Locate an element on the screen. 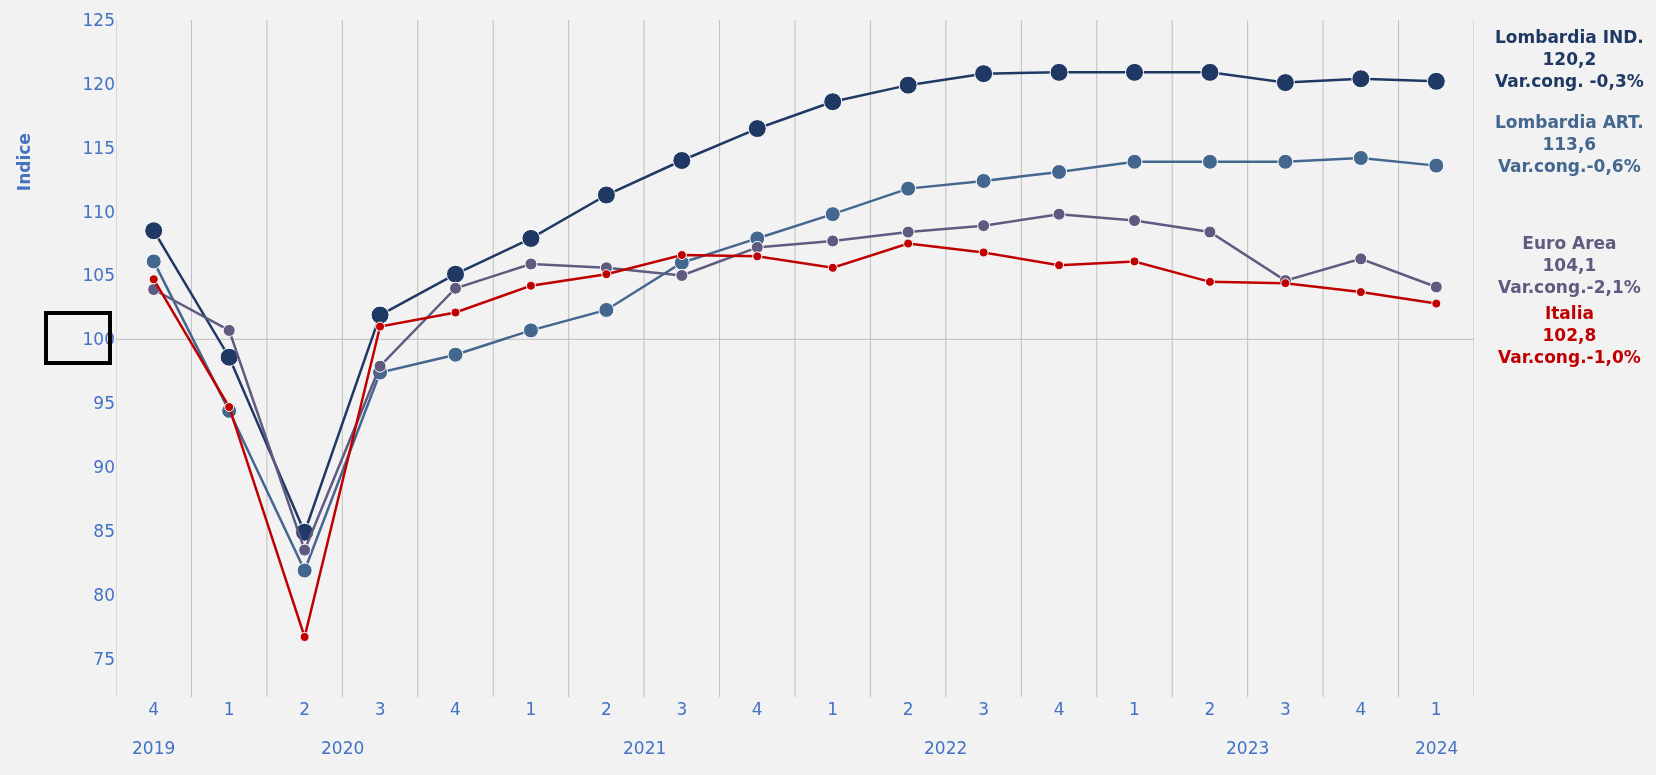  text: 113,6 is located at coordinates (1569, 144).